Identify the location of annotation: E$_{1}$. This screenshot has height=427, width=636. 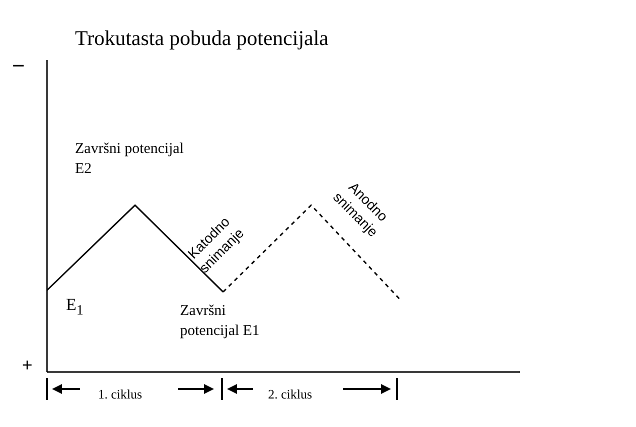
(75, 307).